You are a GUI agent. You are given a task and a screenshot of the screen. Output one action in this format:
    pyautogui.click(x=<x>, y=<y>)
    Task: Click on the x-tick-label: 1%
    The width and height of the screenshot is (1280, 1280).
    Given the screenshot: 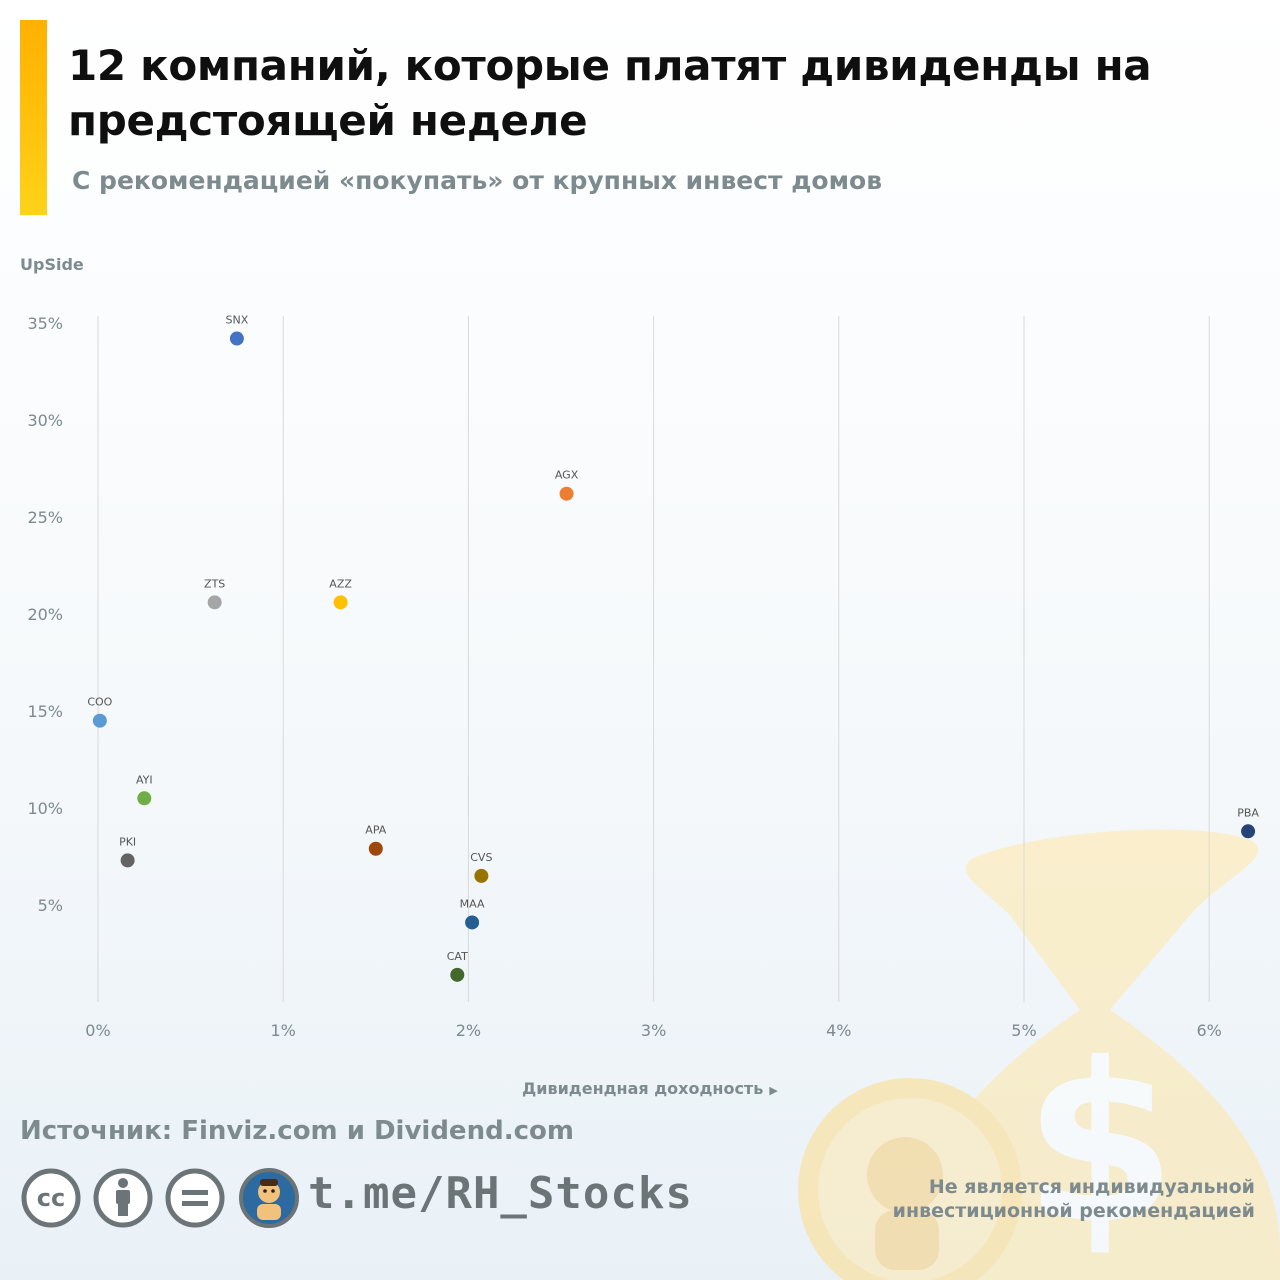 What is the action you would take?
    pyautogui.click(x=283, y=1030)
    